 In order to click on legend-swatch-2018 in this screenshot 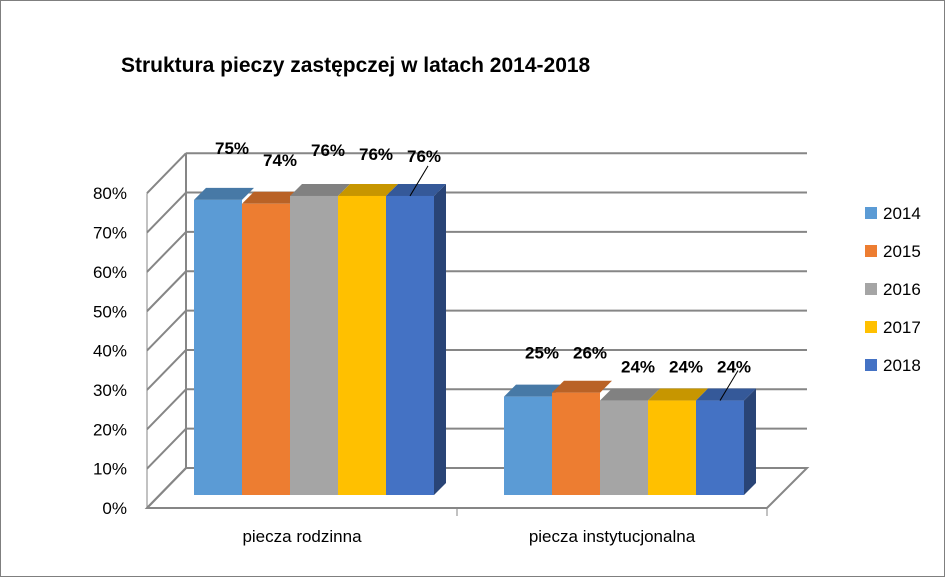, I will do `click(871, 365)`.